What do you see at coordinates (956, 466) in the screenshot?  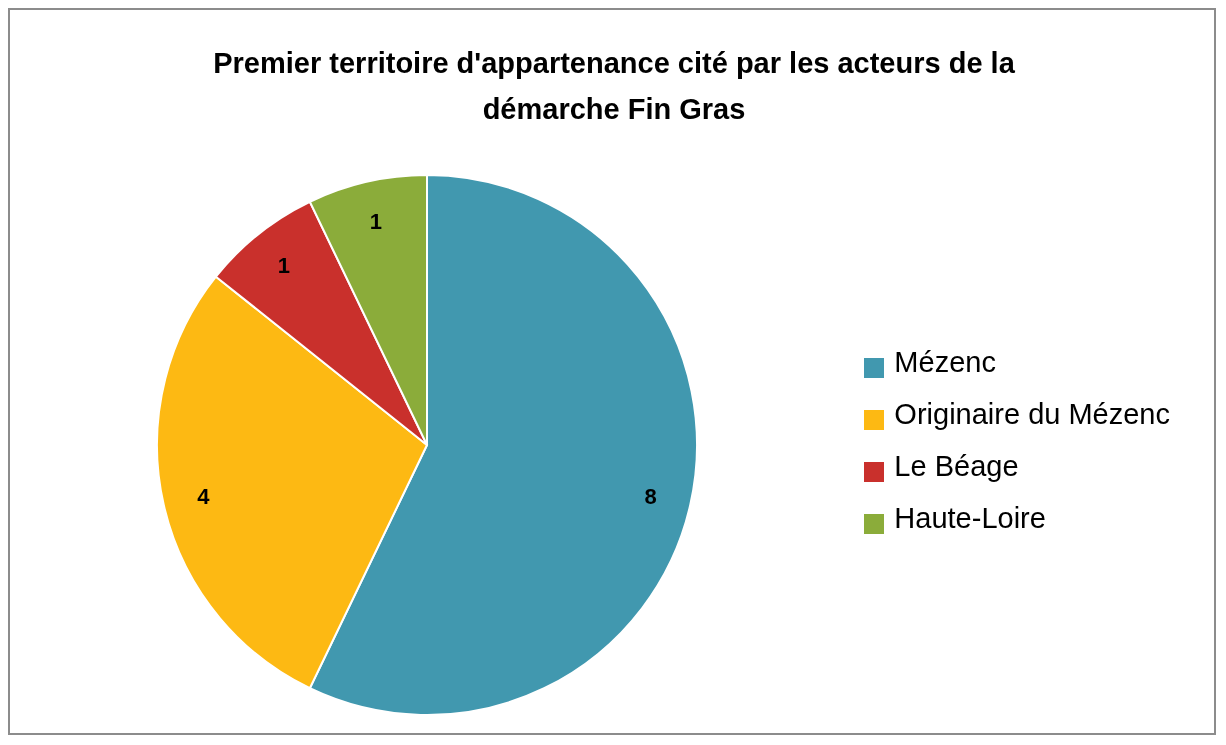 I see `legend-label: Le Béage` at bounding box center [956, 466].